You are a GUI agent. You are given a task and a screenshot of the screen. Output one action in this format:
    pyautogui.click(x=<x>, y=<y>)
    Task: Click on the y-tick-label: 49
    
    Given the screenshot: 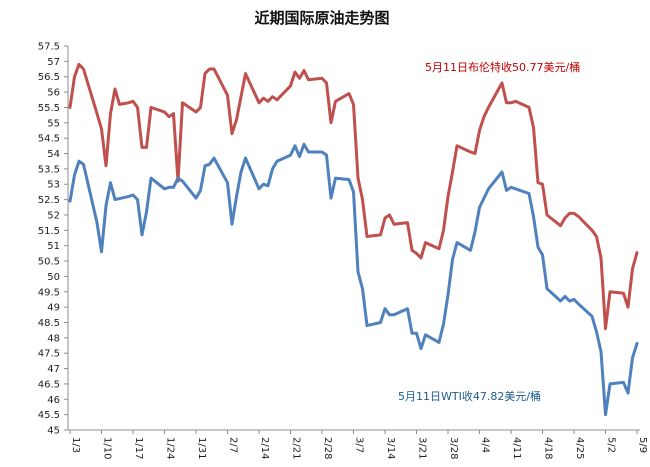 What is the action you would take?
    pyautogui.click(x=53, y=308)
    